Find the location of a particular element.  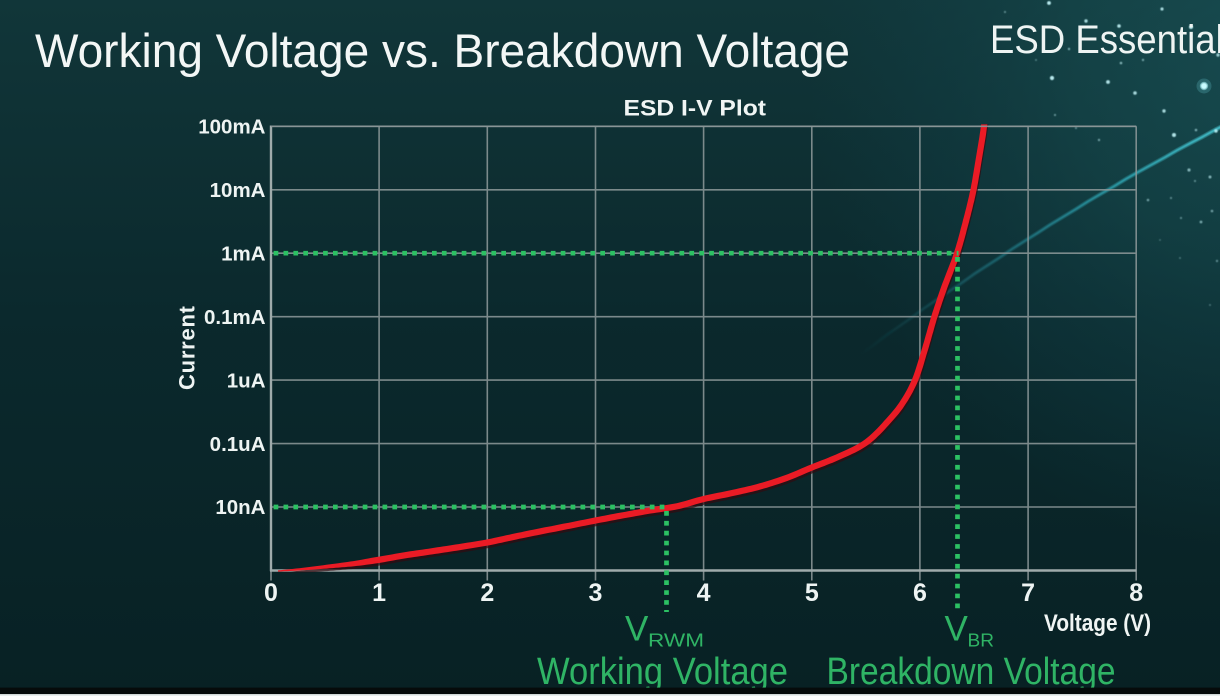

svg-text: 0.1uA is located at coordinates (238, 444).